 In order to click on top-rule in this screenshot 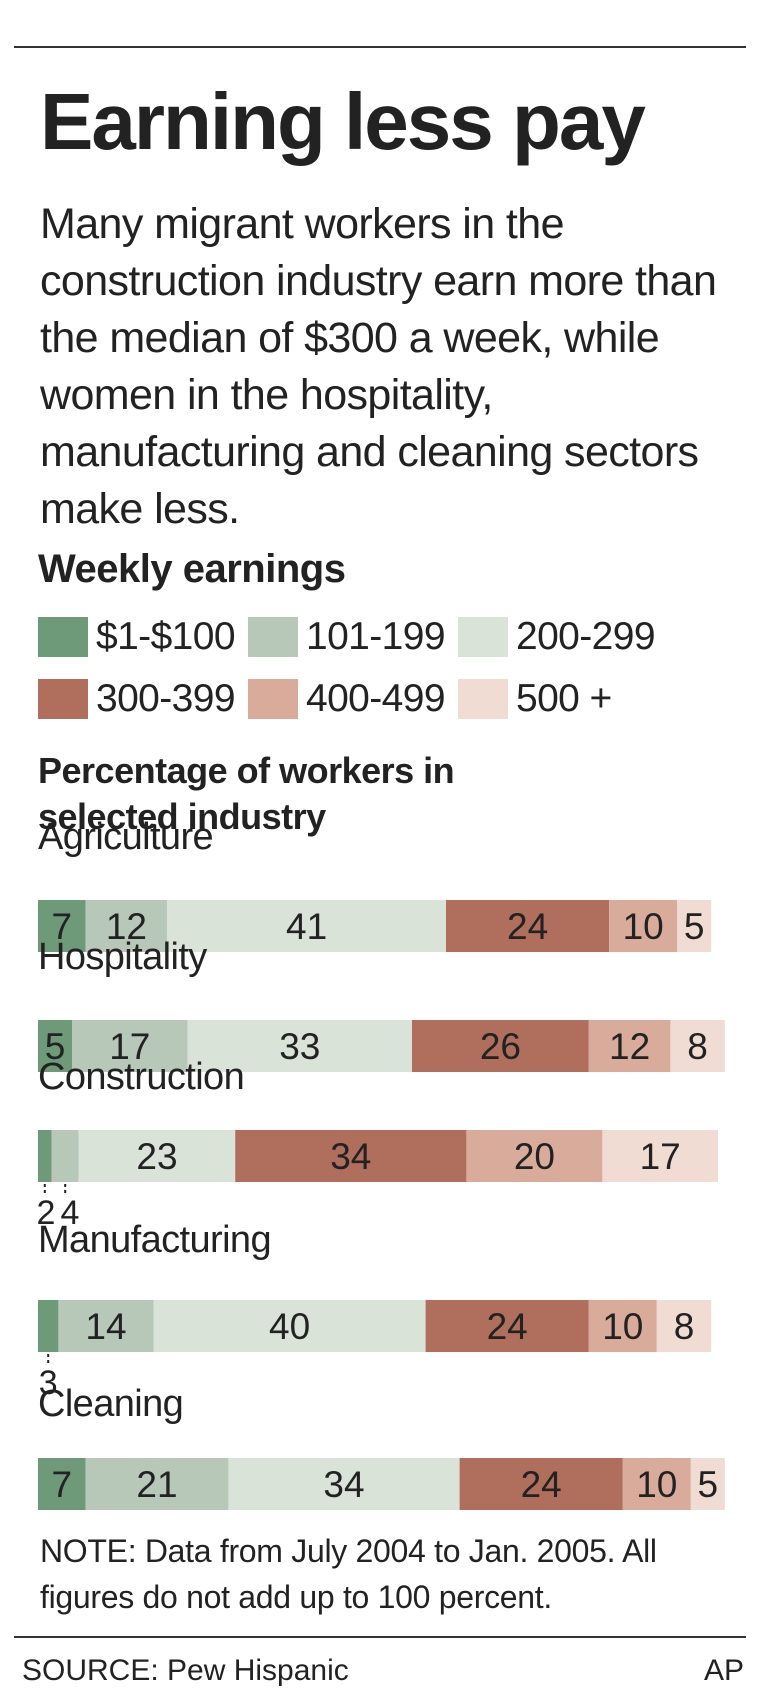, I will do `click(380, 47)`.